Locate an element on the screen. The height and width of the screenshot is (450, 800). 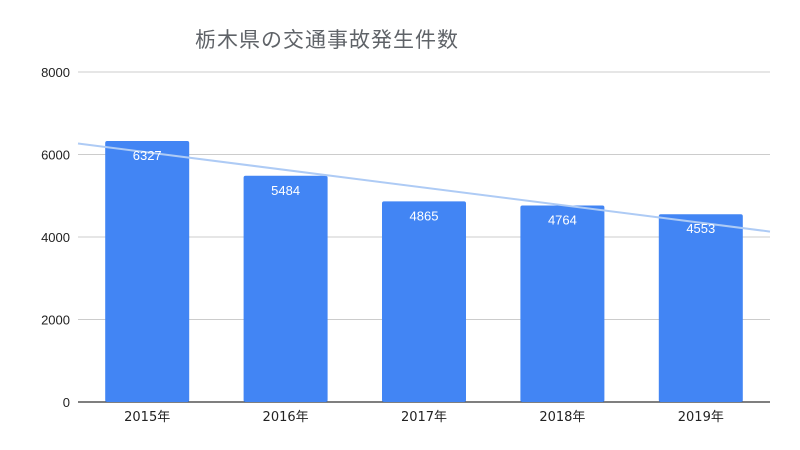
y-tick-label: 6000 is located at coordinates (55, 155).